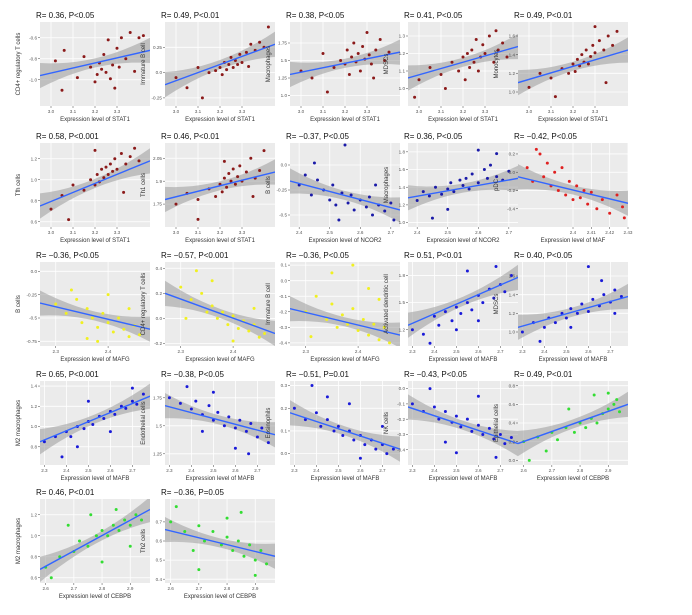  I want to click on y-axis-label: B cells, so click(19, 304).